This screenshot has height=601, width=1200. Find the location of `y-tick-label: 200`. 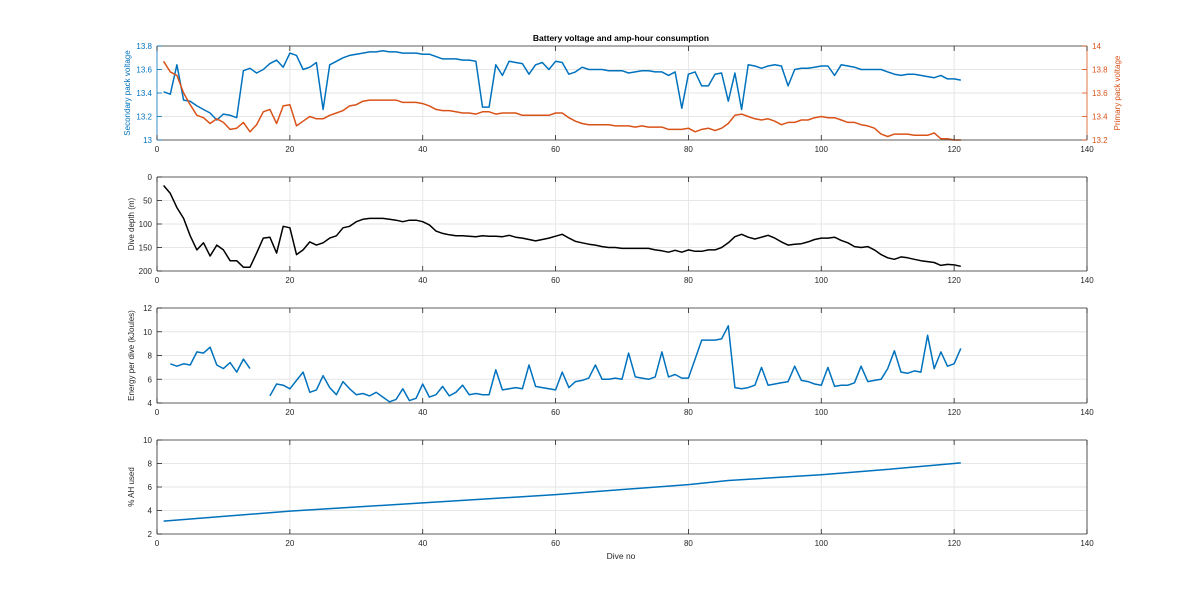

y-tick-label: 200 is located at coordinates (146, 271).